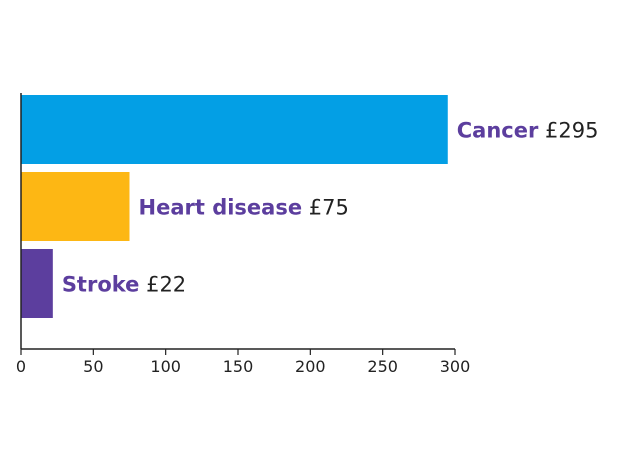  I want to click on x-tick-label: 250, so click(382, 366).